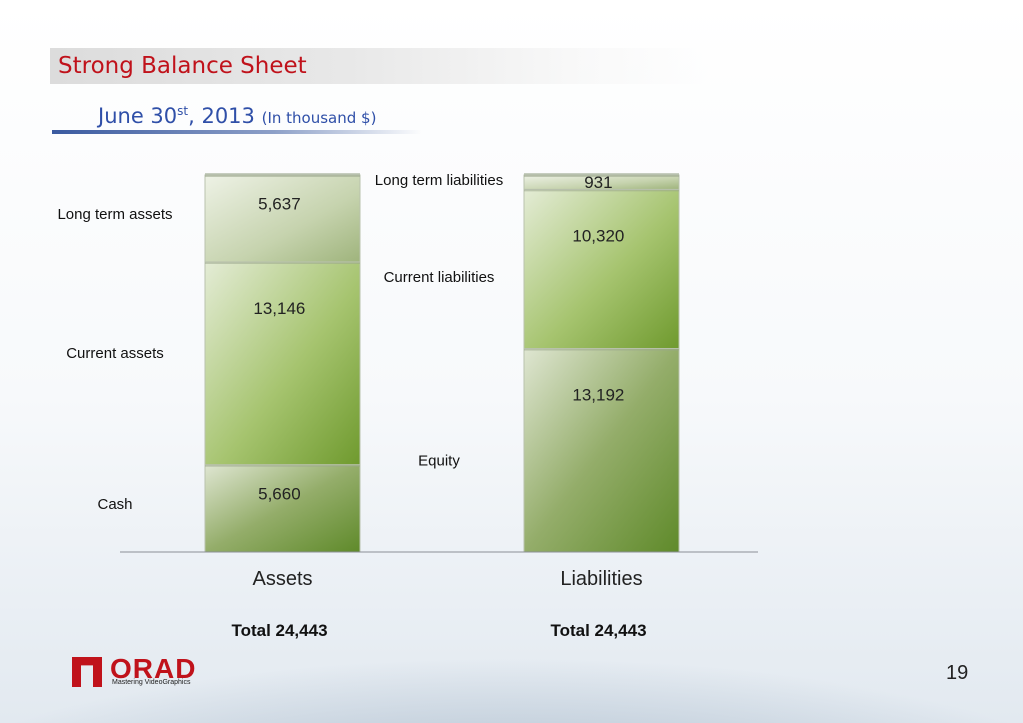  What do you see at coordinates (115, 353) in the screenshot?
I see `series-label-current-assets: Current assets` at bounding box center [115, 353].